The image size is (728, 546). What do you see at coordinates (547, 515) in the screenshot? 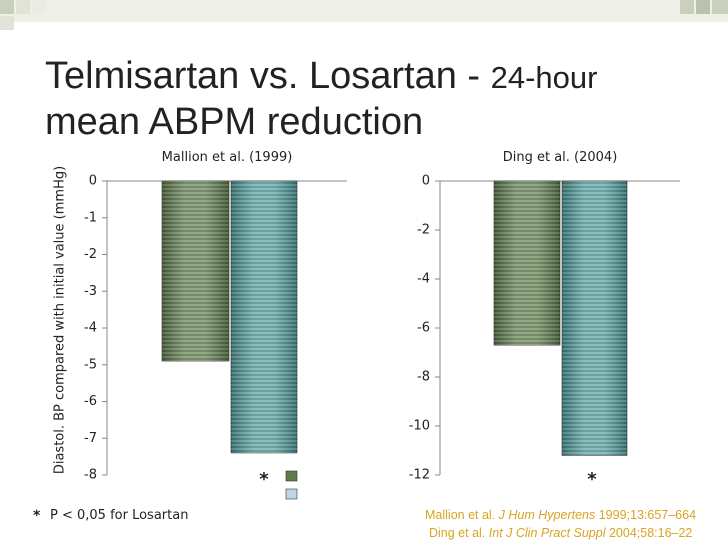
I see `ref-journal: J Hum Hypertens` at bounding box center [547, 515].